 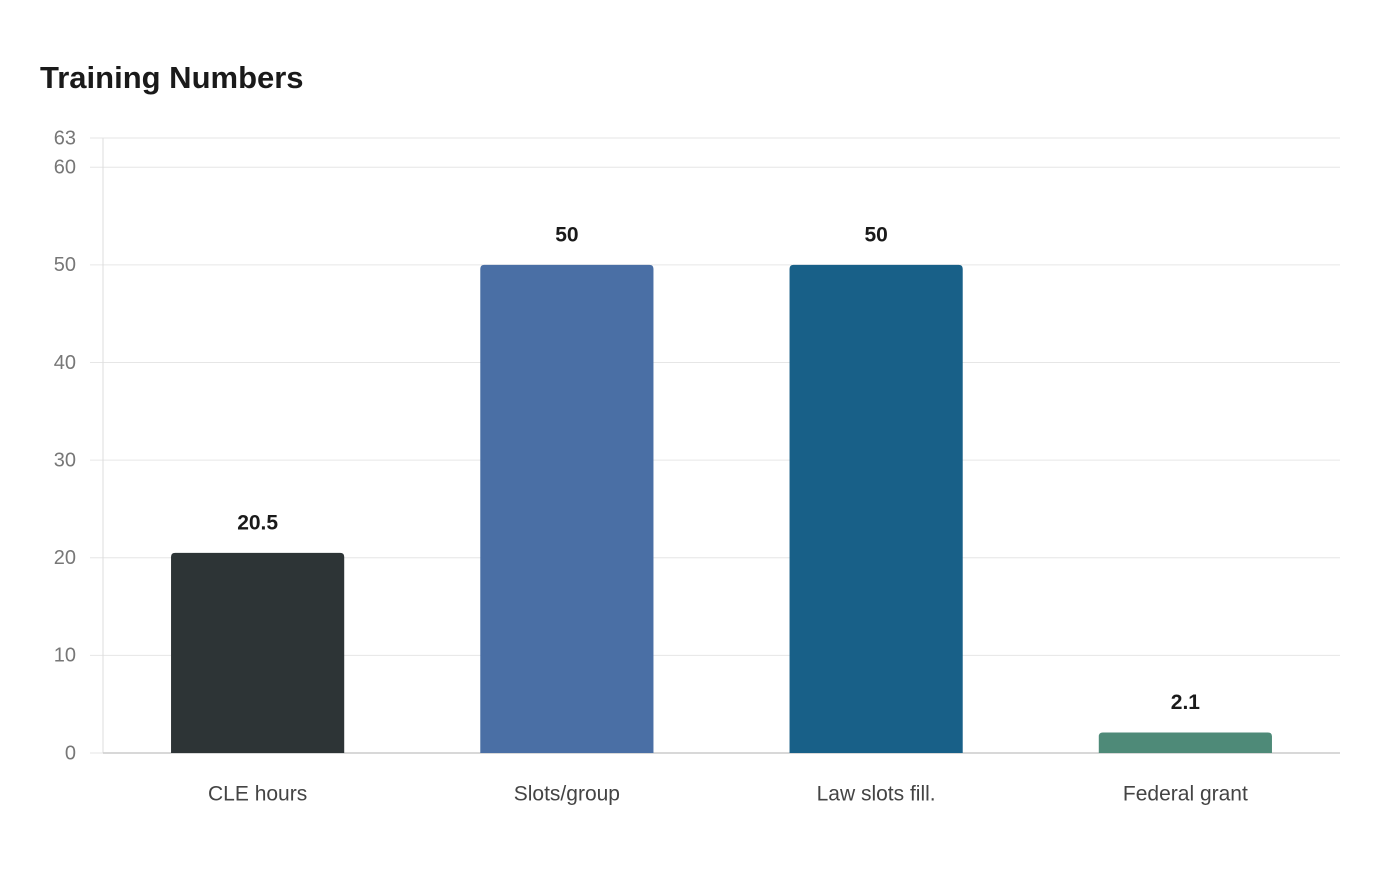 What do you see at coordinates (65, 656) in the screenshot?
I see `y-tick-label: 10` at bounding box center [65, 656].